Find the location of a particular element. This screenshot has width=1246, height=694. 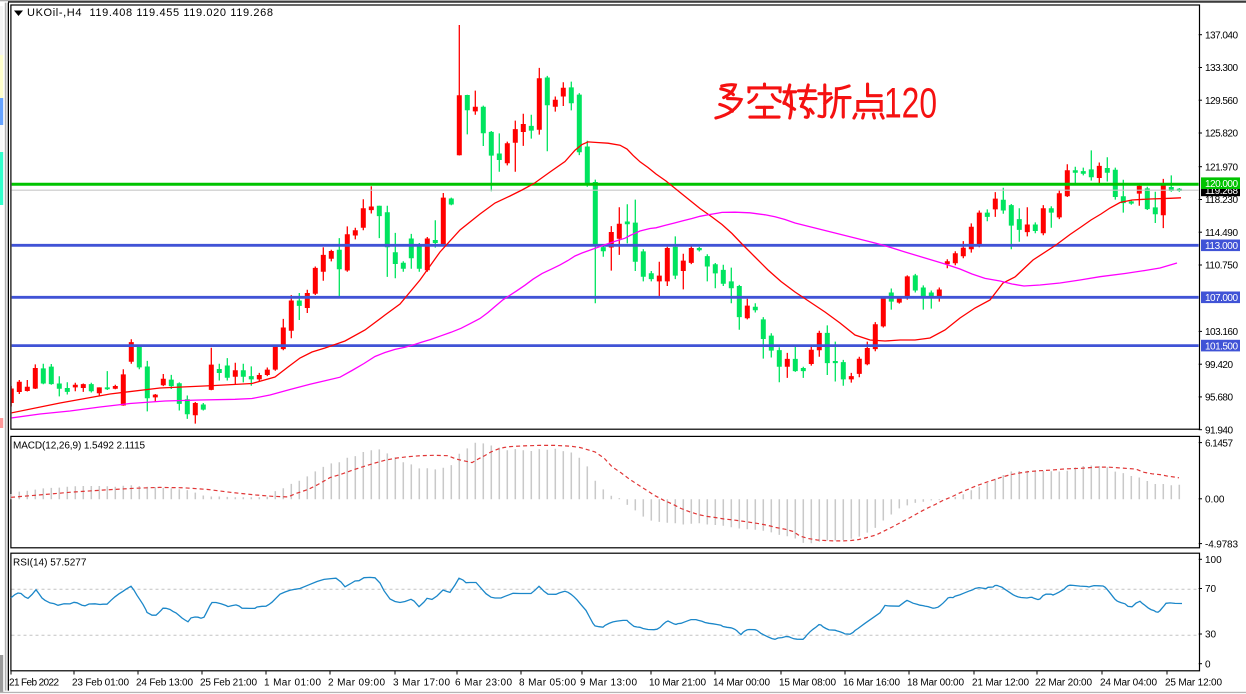

svg-text: -4.9783 is located at coordinates (1221, 544).